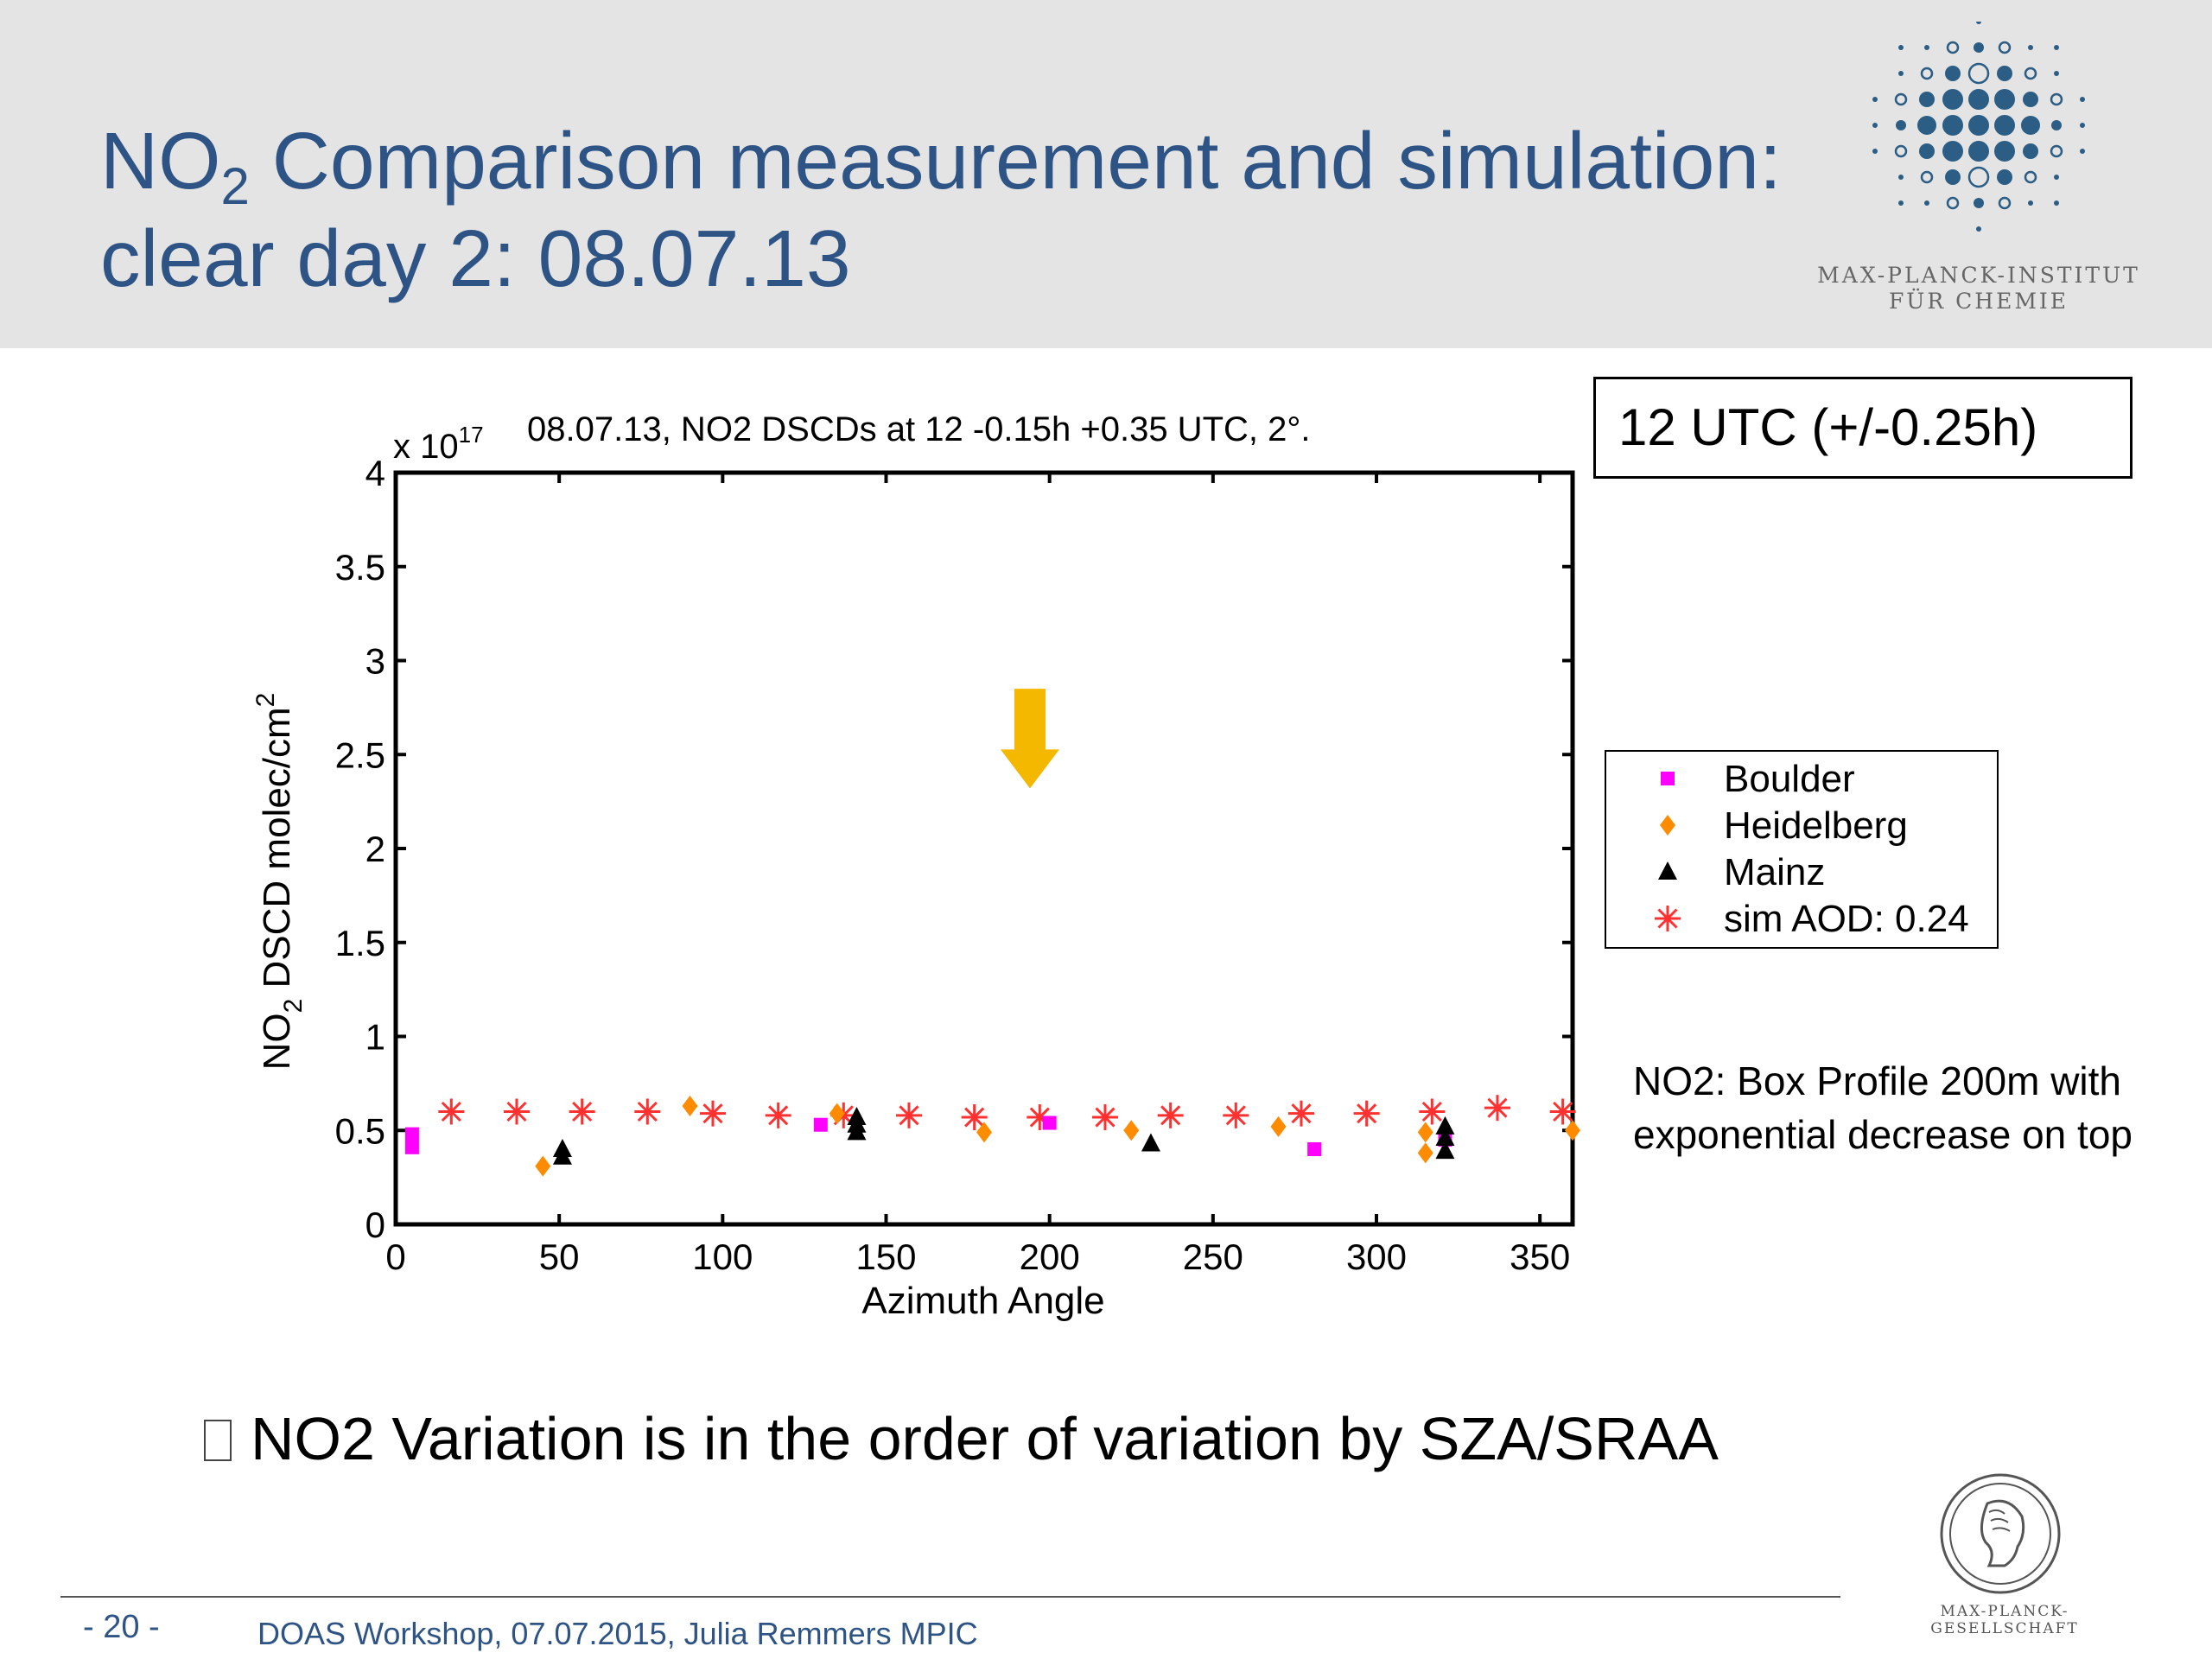  I want to click on y-tick-label: 2, so click(375, 849).